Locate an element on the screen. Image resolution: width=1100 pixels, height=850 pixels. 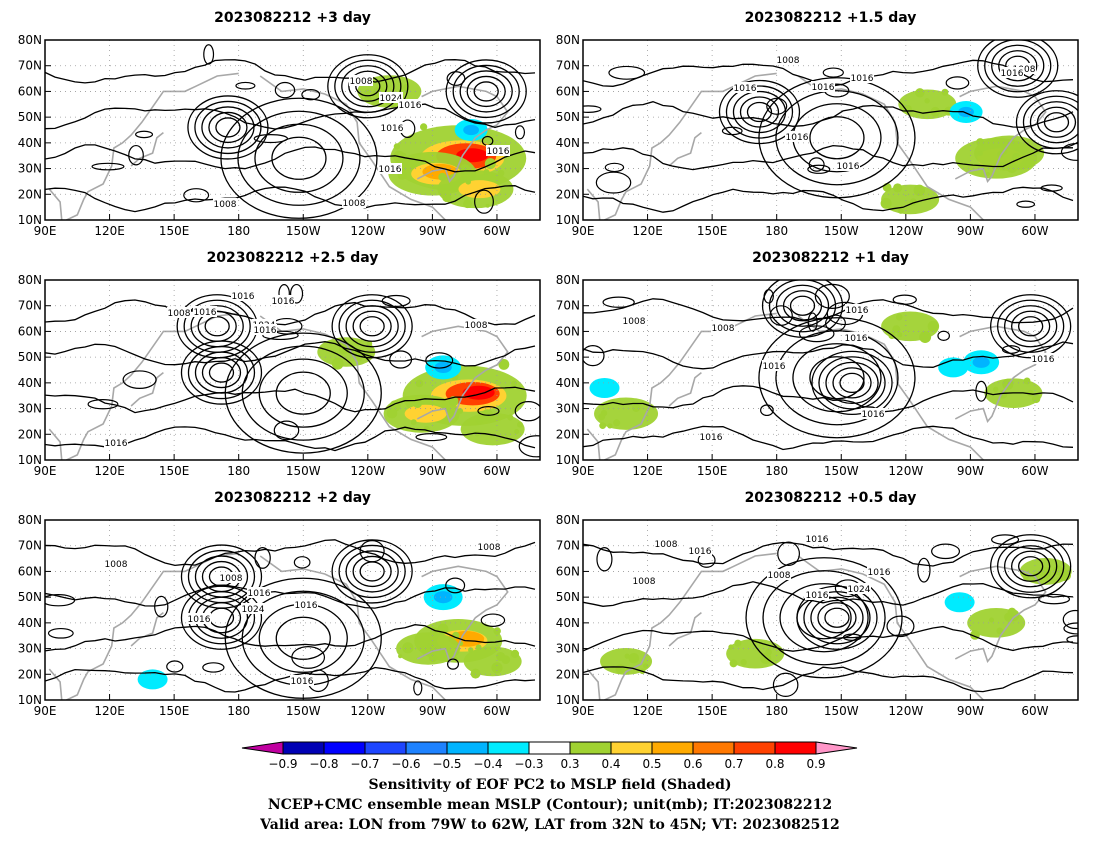
colorbar-segment is located at coordinates (713, 748).